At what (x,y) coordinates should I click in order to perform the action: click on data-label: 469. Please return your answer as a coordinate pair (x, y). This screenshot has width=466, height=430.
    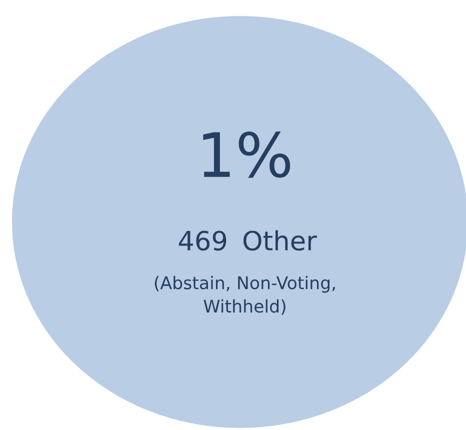
    Looking at the image, I should click on (202, 240).